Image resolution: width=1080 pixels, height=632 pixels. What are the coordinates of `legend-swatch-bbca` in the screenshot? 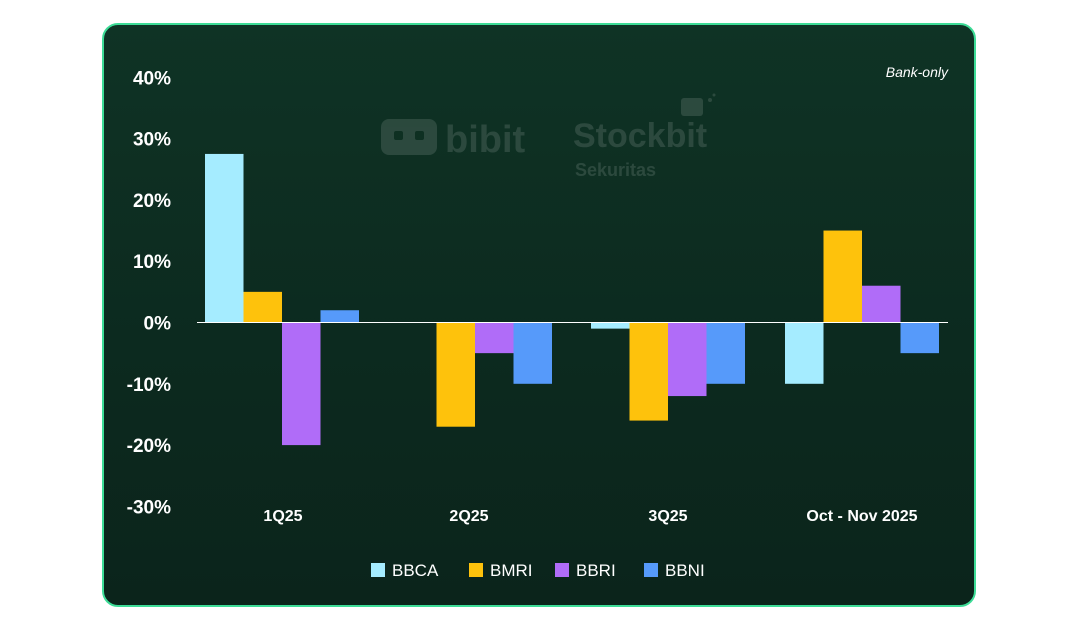 It's located at (378, 570).